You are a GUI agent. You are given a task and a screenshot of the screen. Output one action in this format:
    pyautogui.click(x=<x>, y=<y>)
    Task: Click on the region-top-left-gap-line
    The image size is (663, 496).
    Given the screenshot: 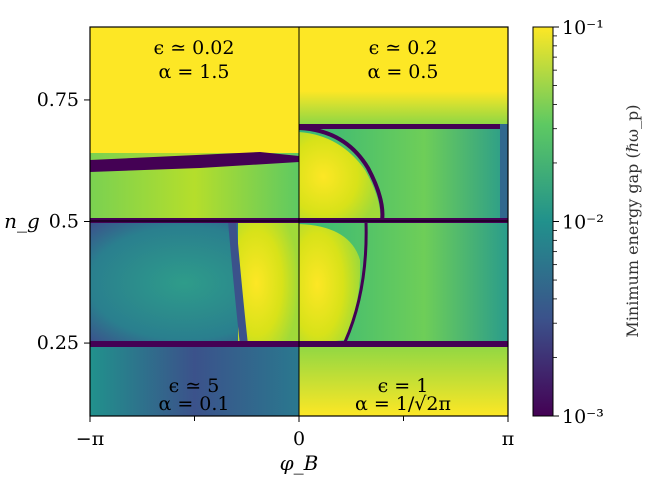 What is the action you would take?
    pyautogui.click(x=194, y=162)
    